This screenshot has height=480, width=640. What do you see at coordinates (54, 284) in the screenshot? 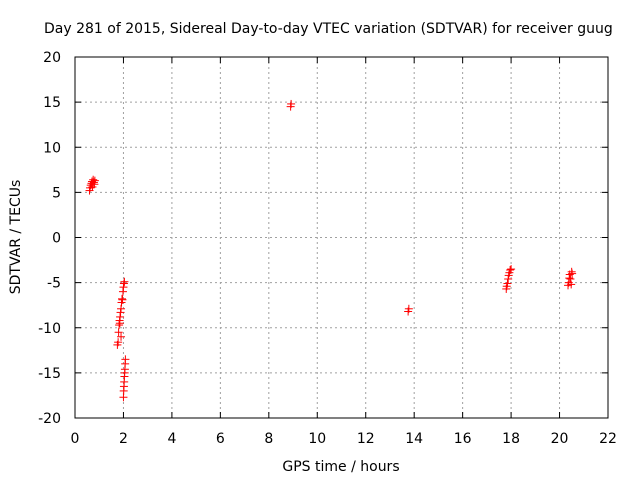
I see `y-tick-label: -5` at bounding box center [54, 284].